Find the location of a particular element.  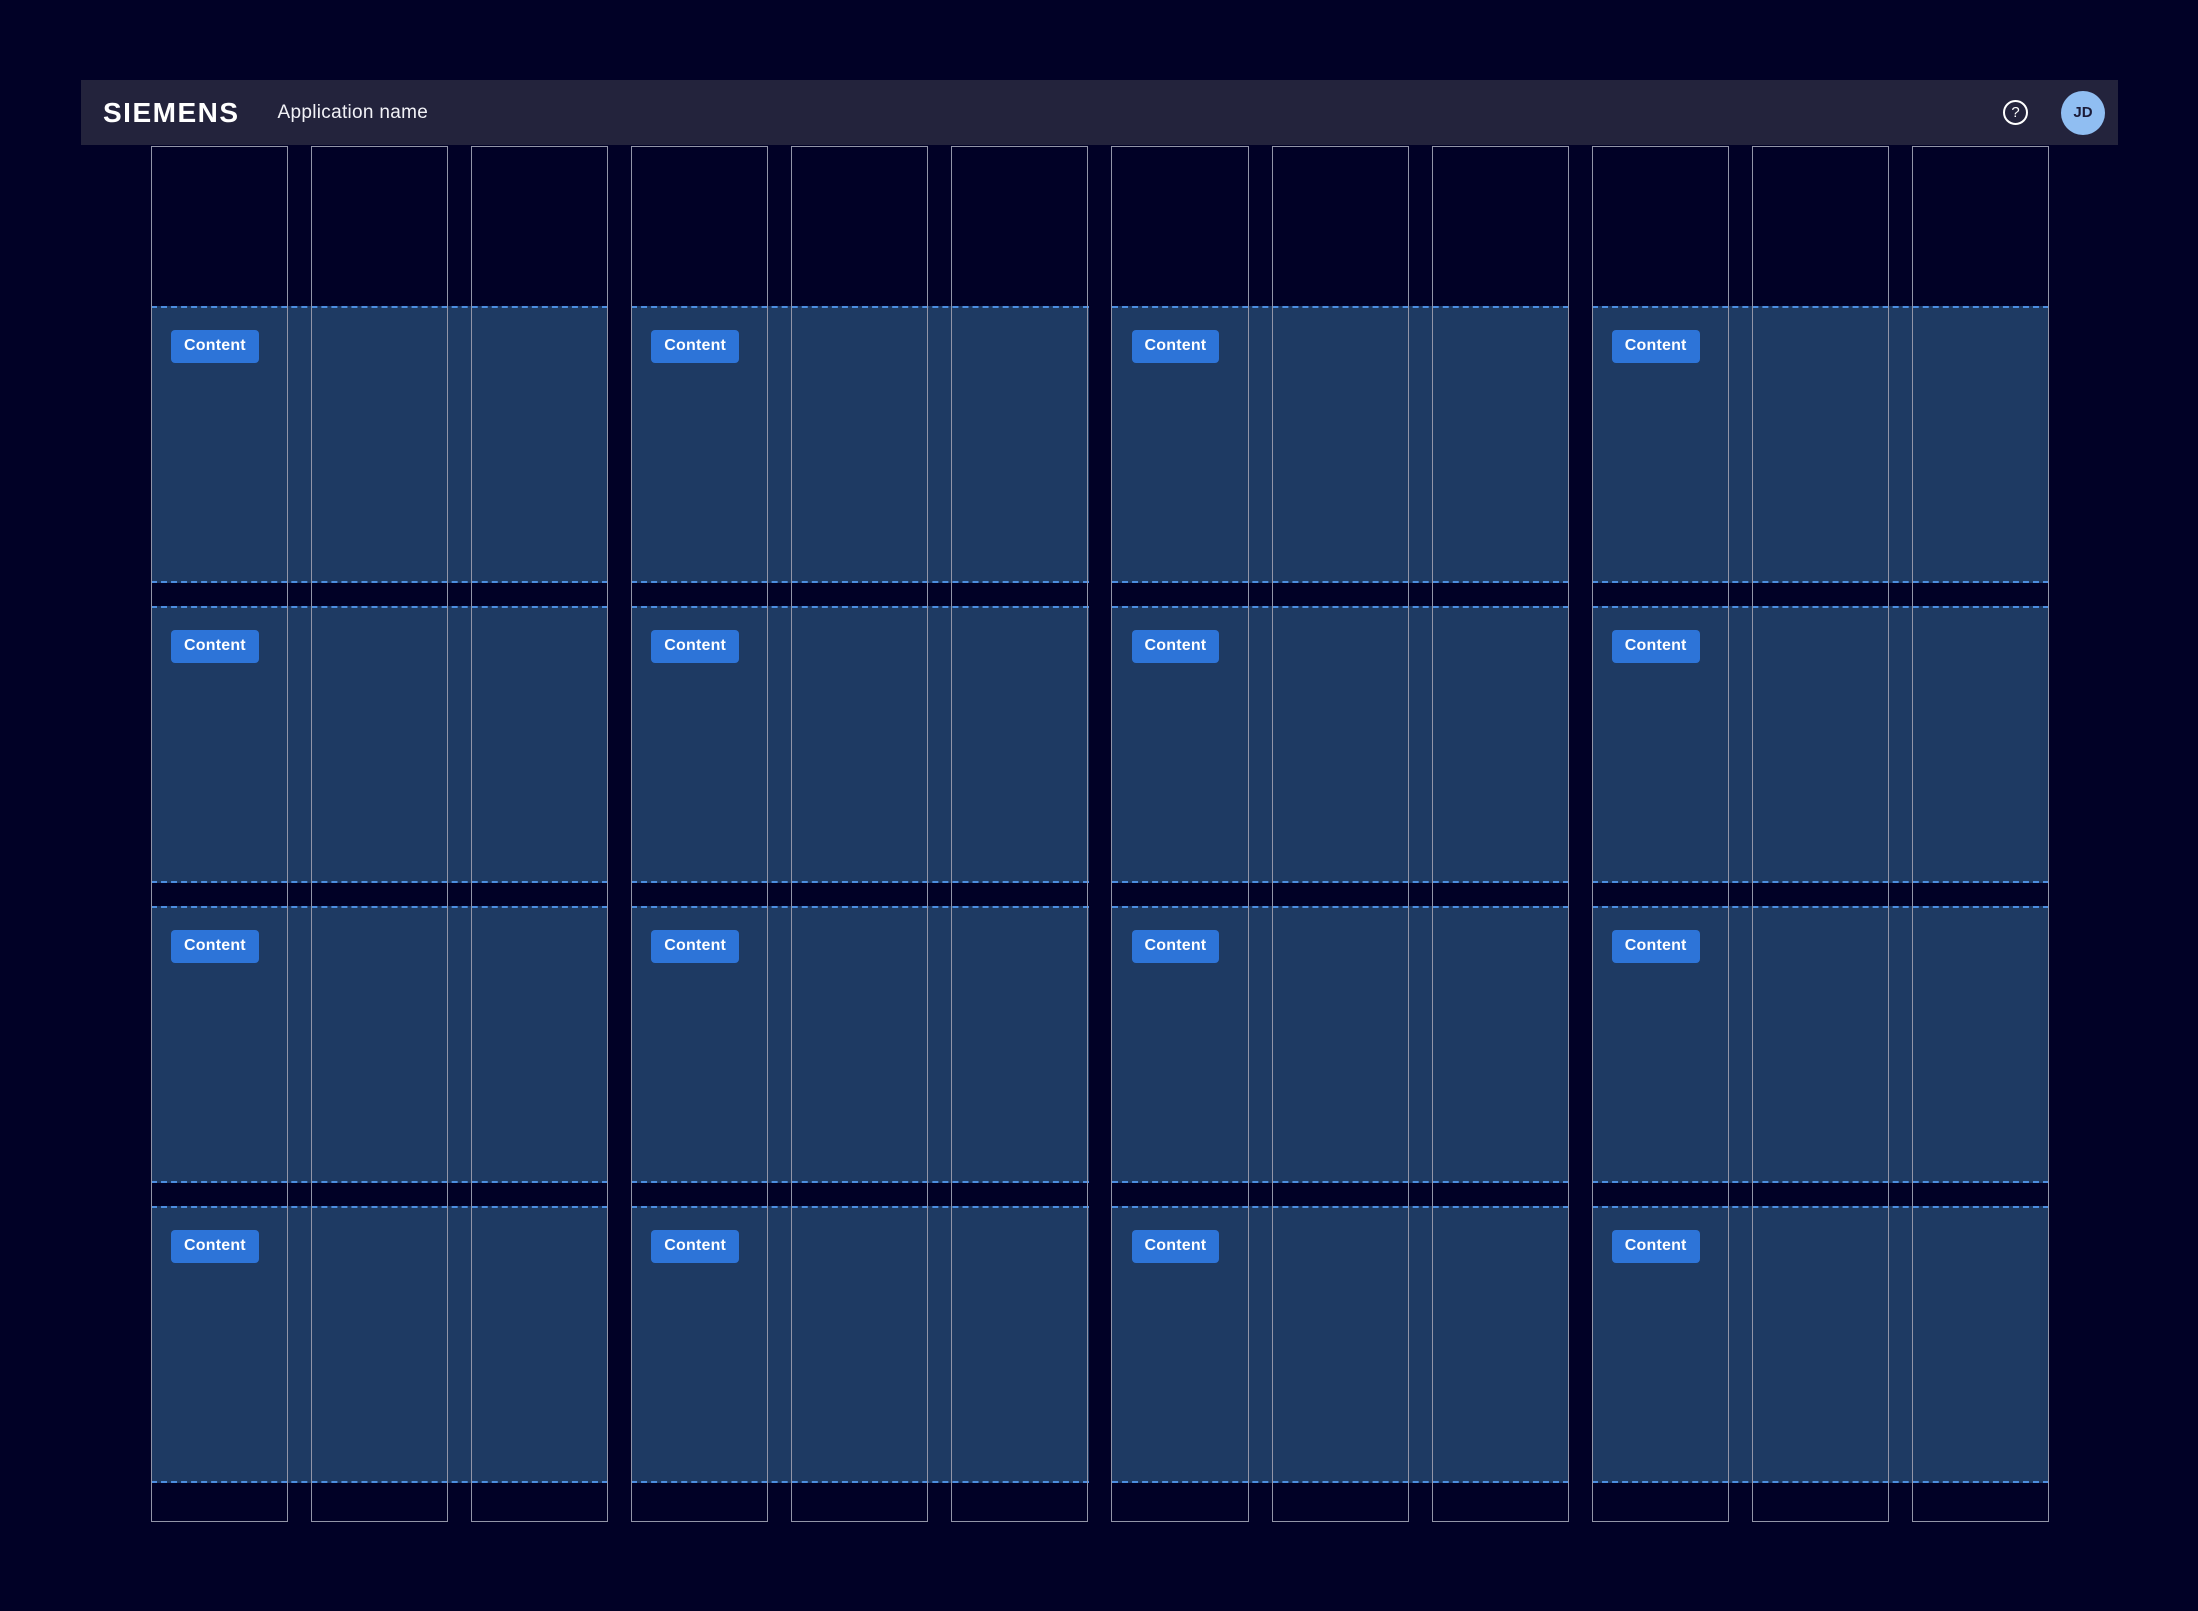

app-header: SIEMENS Application name ? JD is located at coordinates (1099, 112).